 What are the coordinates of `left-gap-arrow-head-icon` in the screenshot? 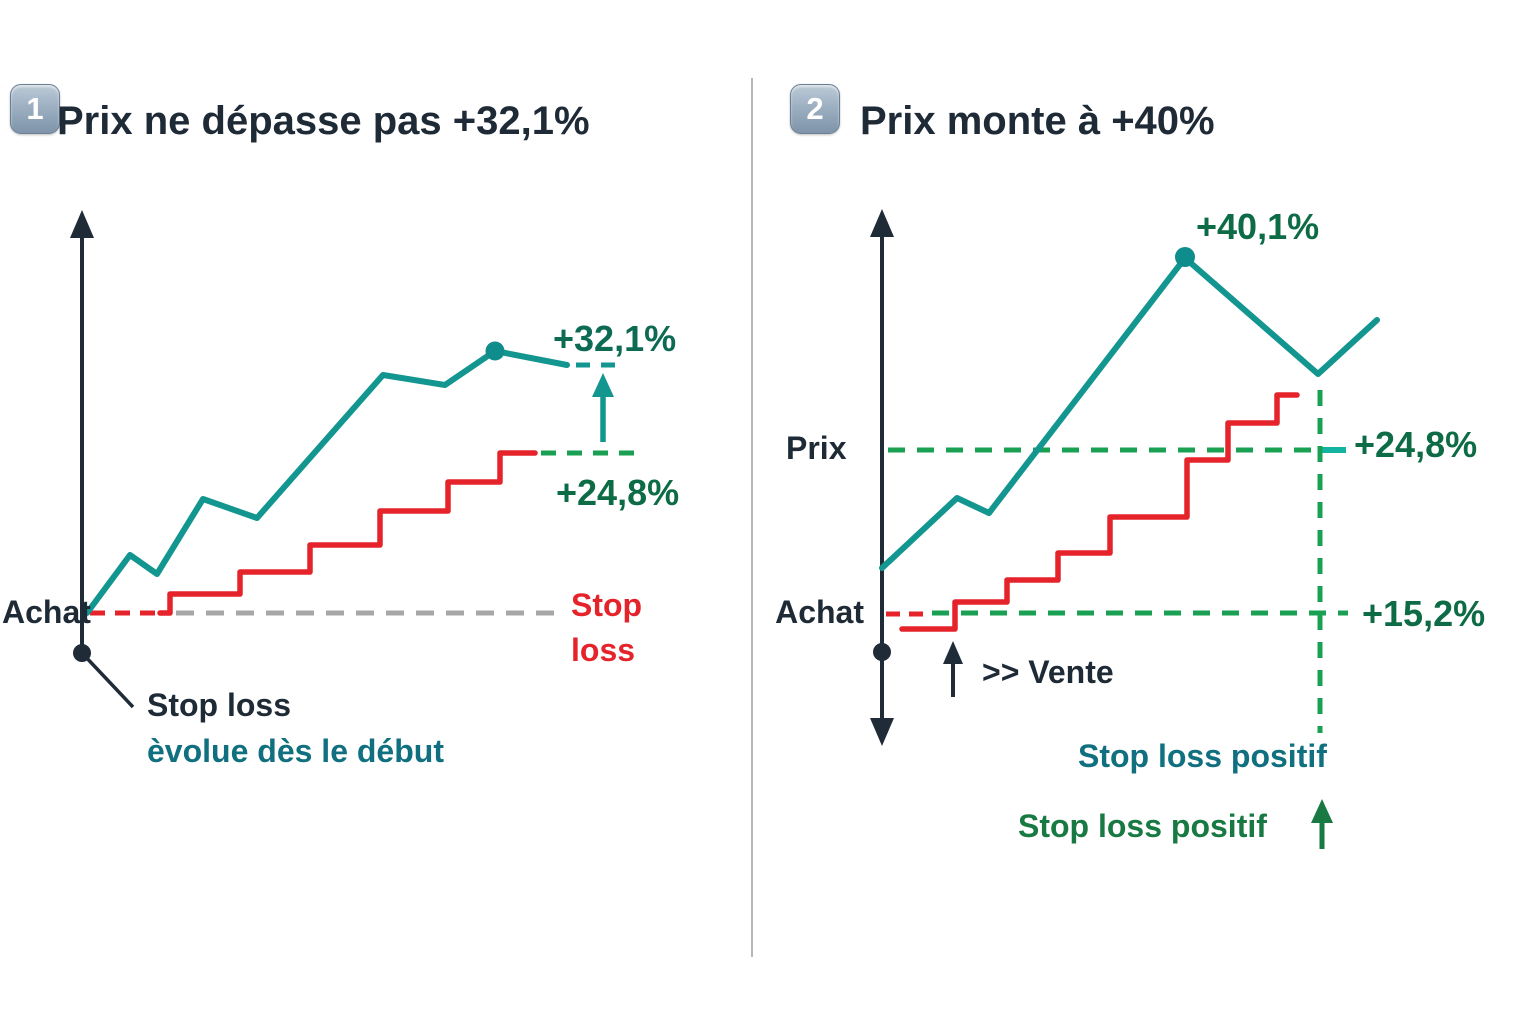 It's located at (603, 385).